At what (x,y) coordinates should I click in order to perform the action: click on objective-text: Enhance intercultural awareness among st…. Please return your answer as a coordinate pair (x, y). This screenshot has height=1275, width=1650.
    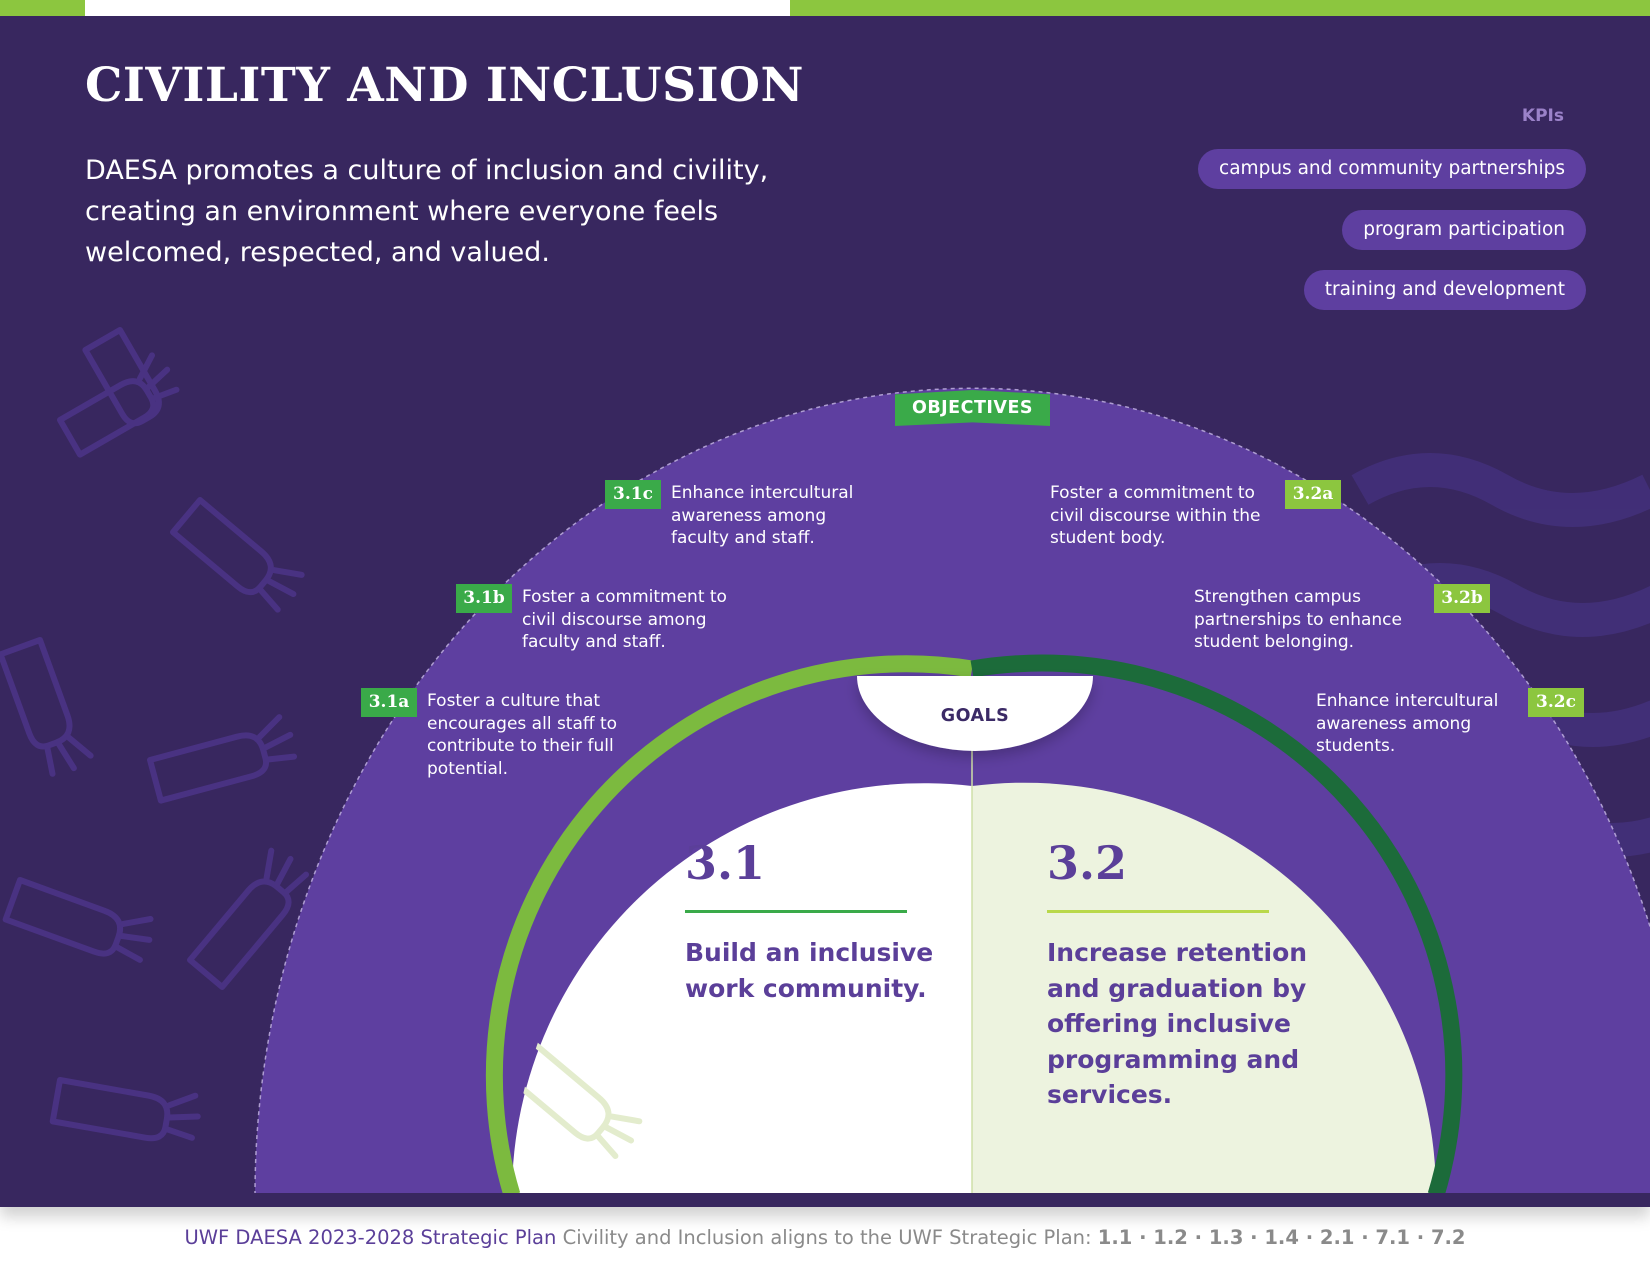
    Looking at the image, I should click on (1407, 723).